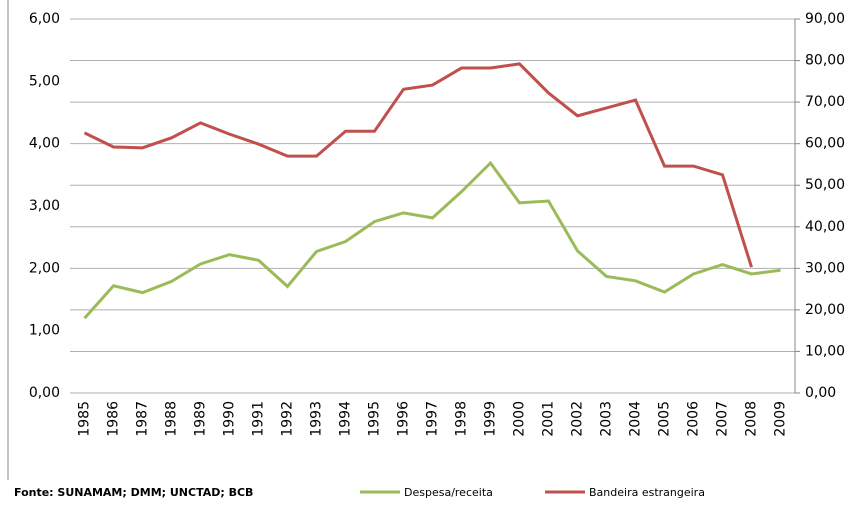 Image resolution: width=865 pixels, height=507 pixels. What do you see at coordinates (433, 419) in the screenshot?
I see `x-tick-label: 1997` at bounding box center [433, 419].